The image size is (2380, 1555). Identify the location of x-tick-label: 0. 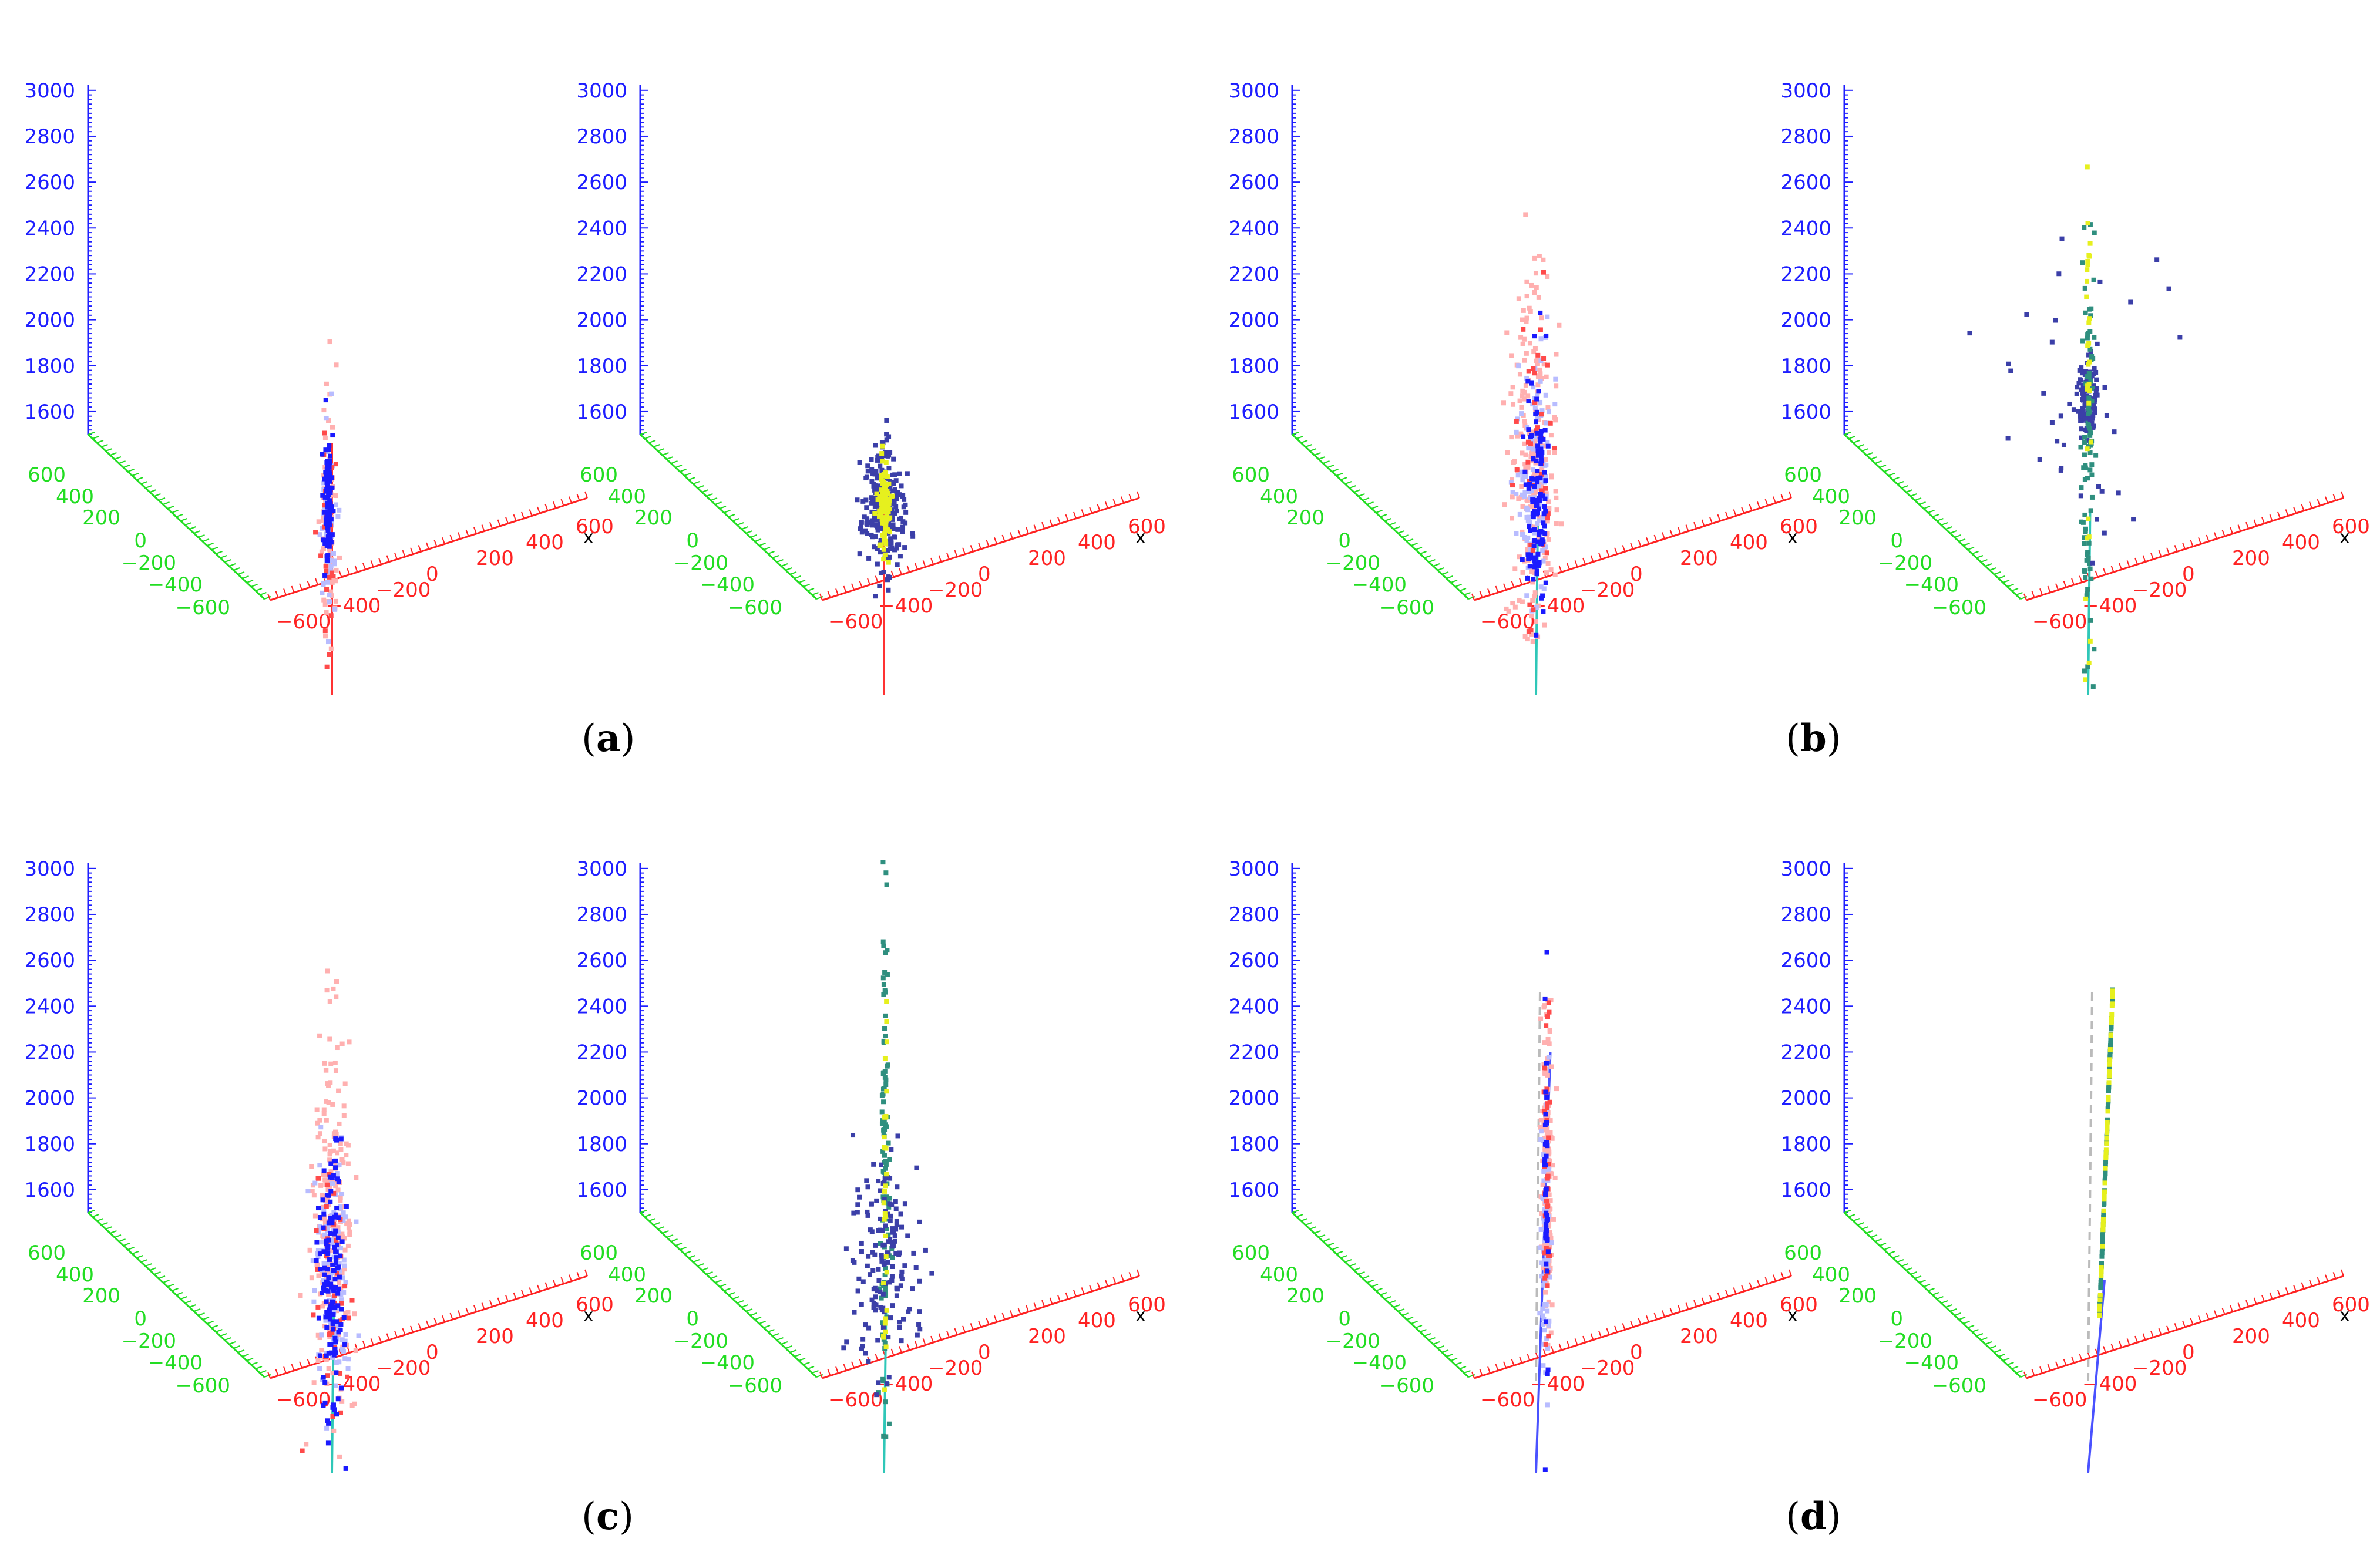
(984, 574).